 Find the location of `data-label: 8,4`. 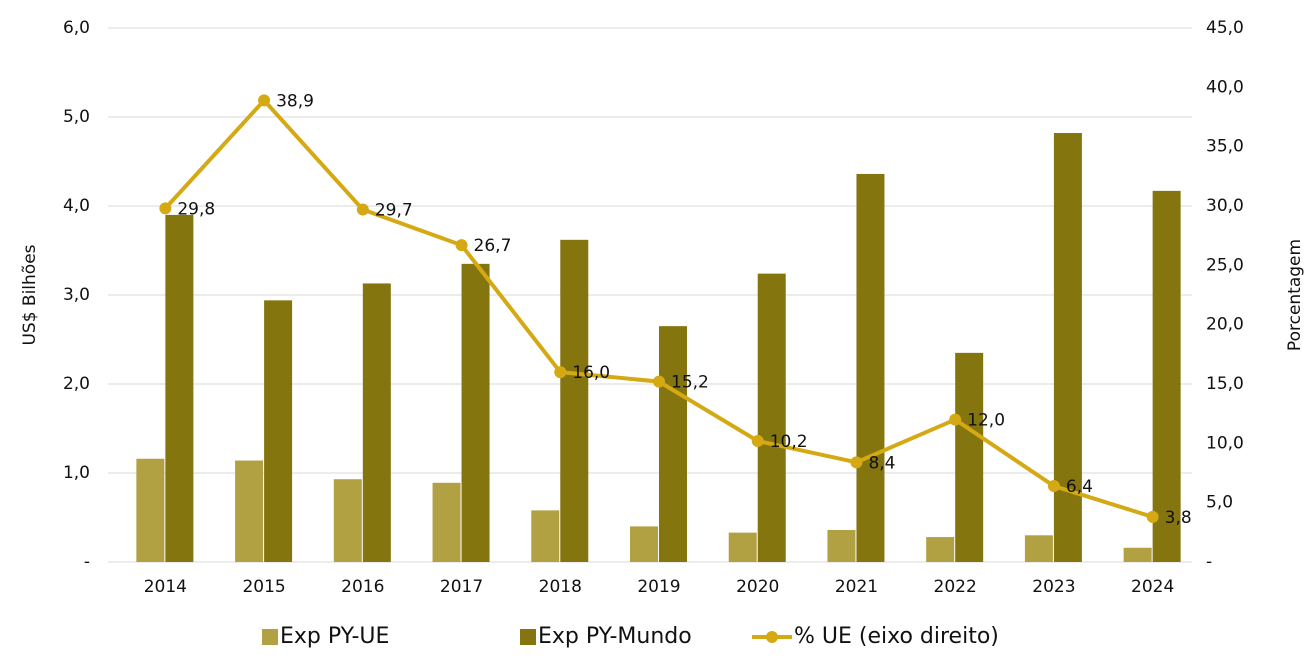

data-label: 8,4 is located at coordinates (881, 463).